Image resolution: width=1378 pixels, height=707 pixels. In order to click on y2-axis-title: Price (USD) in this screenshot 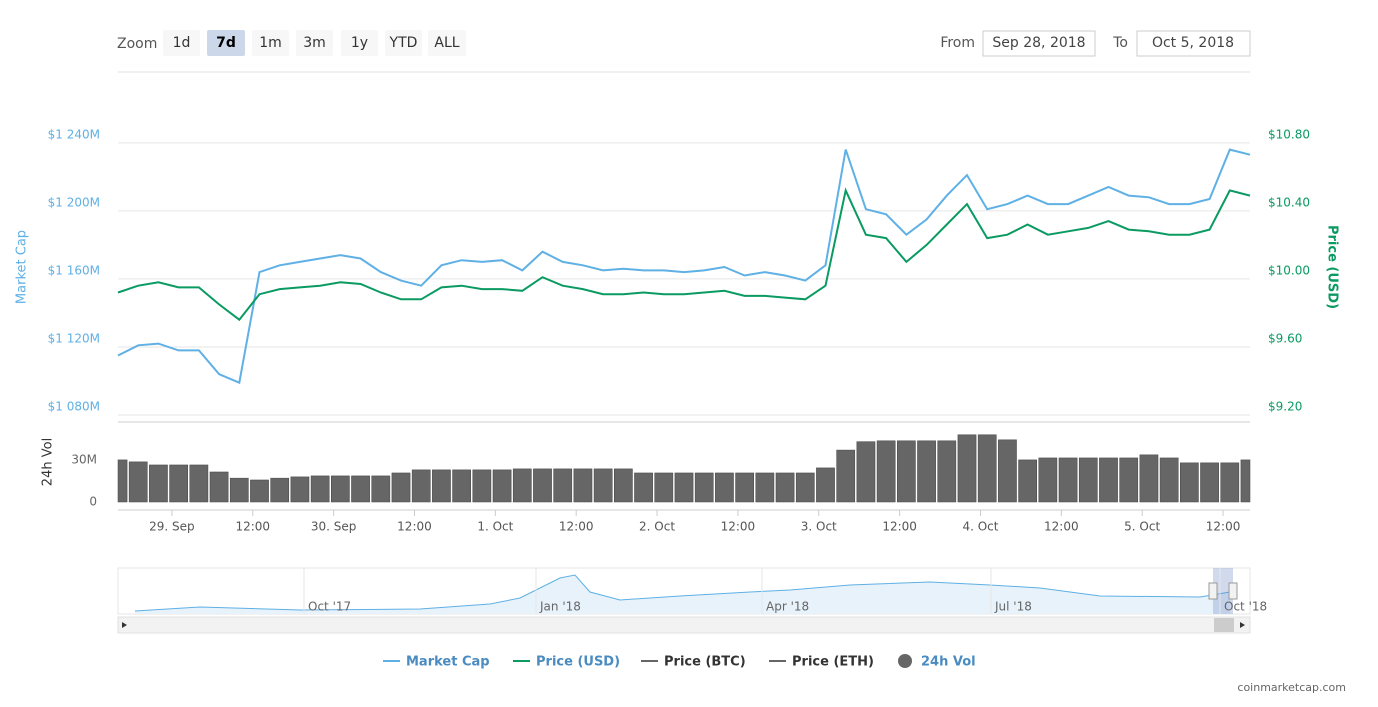, I will do `click(1332, 267)`.